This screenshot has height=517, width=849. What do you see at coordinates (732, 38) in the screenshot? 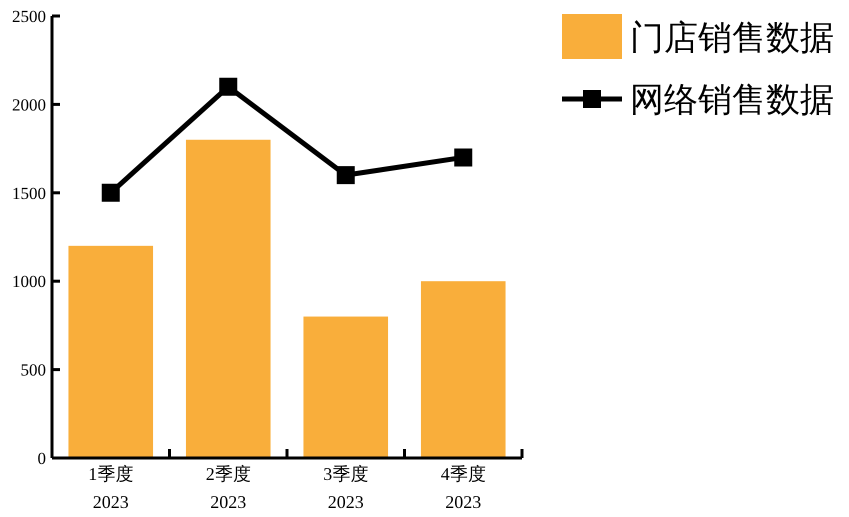
I see `legend-label: 门店销售数据` at bounding box center [732, 38].